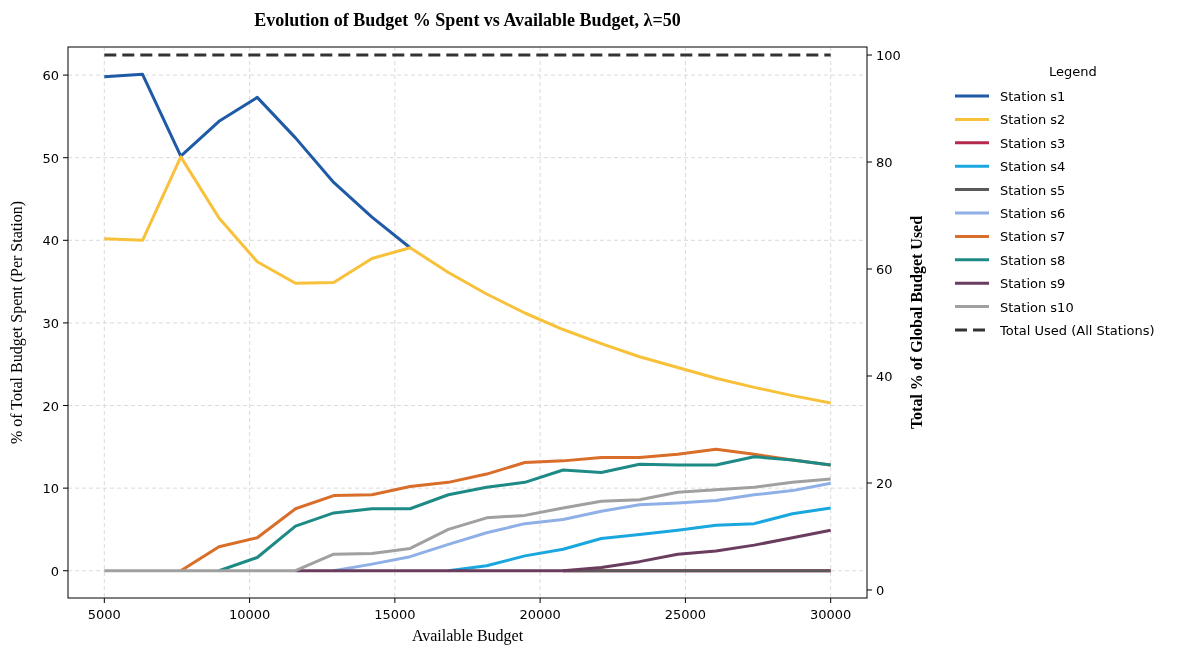 This screenshot has height=648, width=1195. What do you see at coordinates (50, 489) in the screenshot?
I see `y-tick-label: 10` at bounding box center [50, 489].